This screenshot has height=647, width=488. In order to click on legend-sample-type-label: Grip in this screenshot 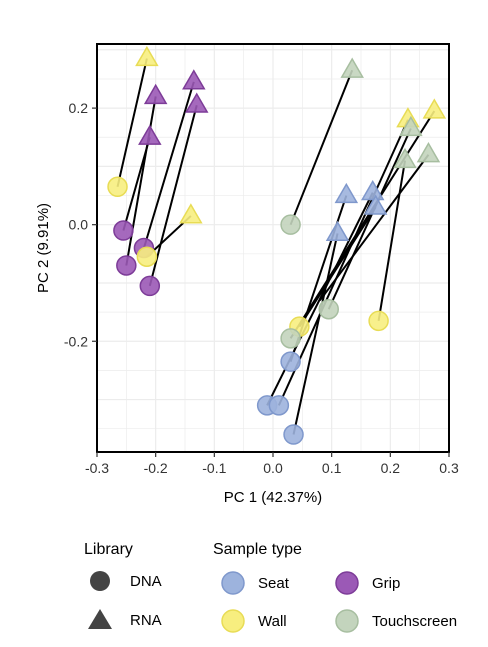, I will do `click(386, 583)`.